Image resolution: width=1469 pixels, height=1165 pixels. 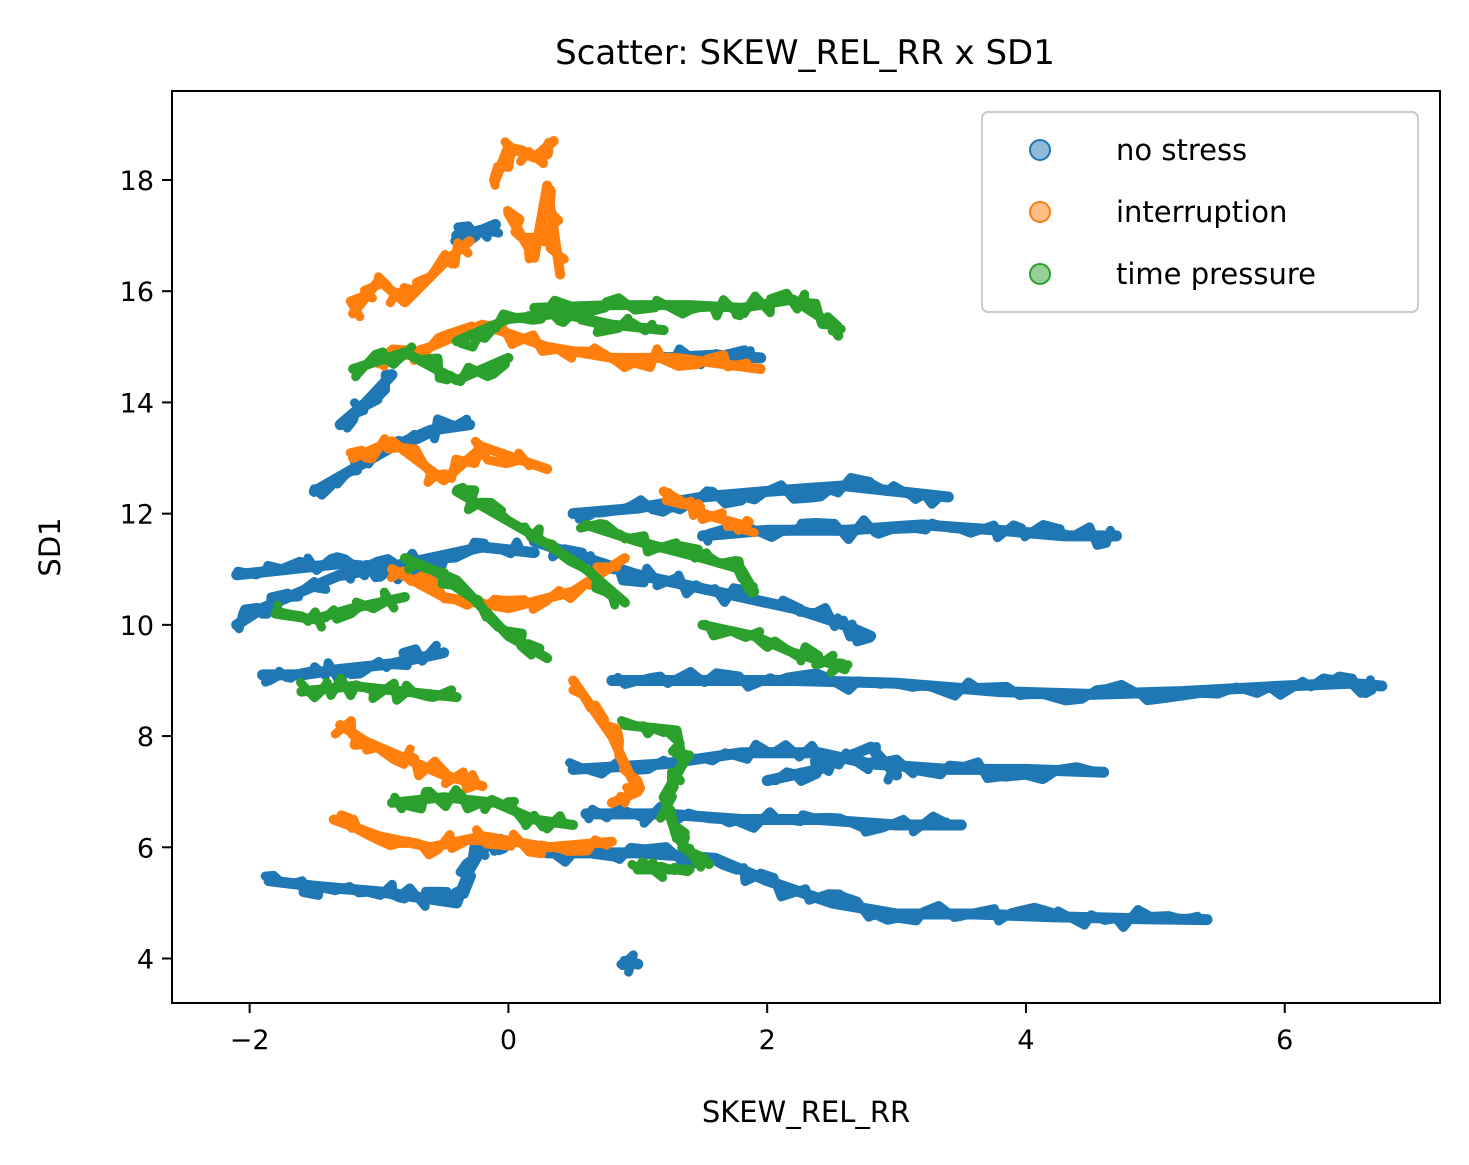 What do you see at coordinates (250, 1040) in the screenshot?
I see `x-tick-label: −2` at bounding box center [250, 1040].